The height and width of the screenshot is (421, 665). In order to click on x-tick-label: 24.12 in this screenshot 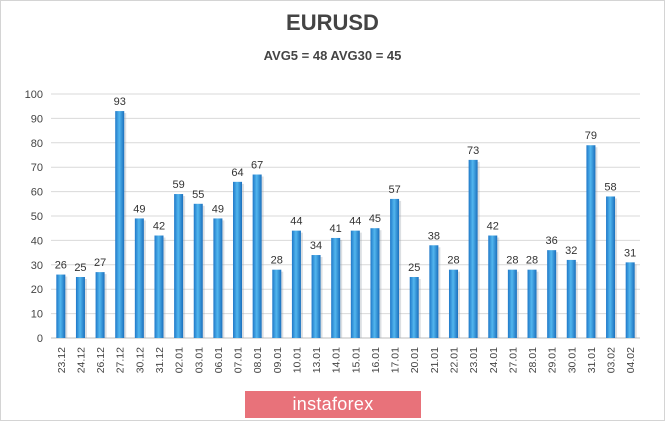, I will do `click(81, 360)`.